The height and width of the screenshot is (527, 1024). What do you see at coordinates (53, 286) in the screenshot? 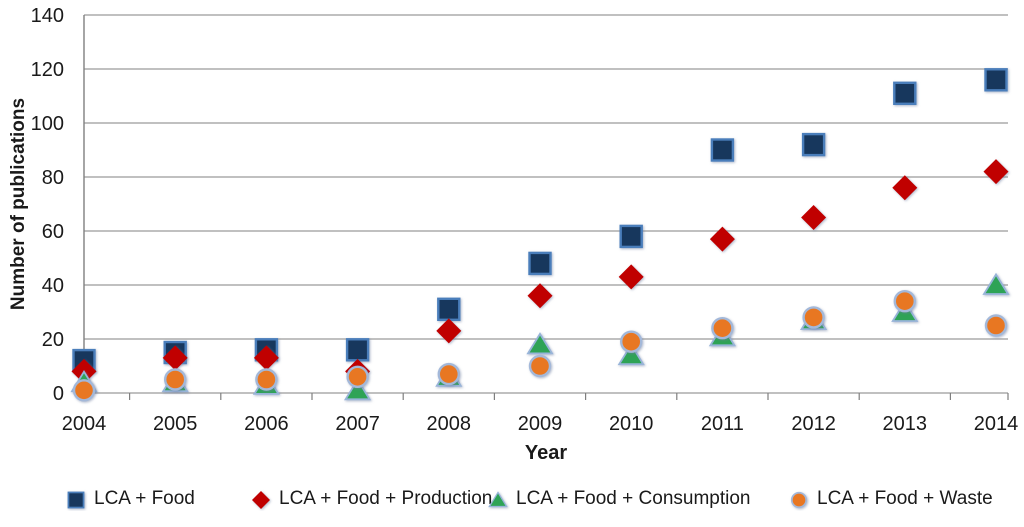
I see `y-tick-label: 40` at bounding box center [53, 286].